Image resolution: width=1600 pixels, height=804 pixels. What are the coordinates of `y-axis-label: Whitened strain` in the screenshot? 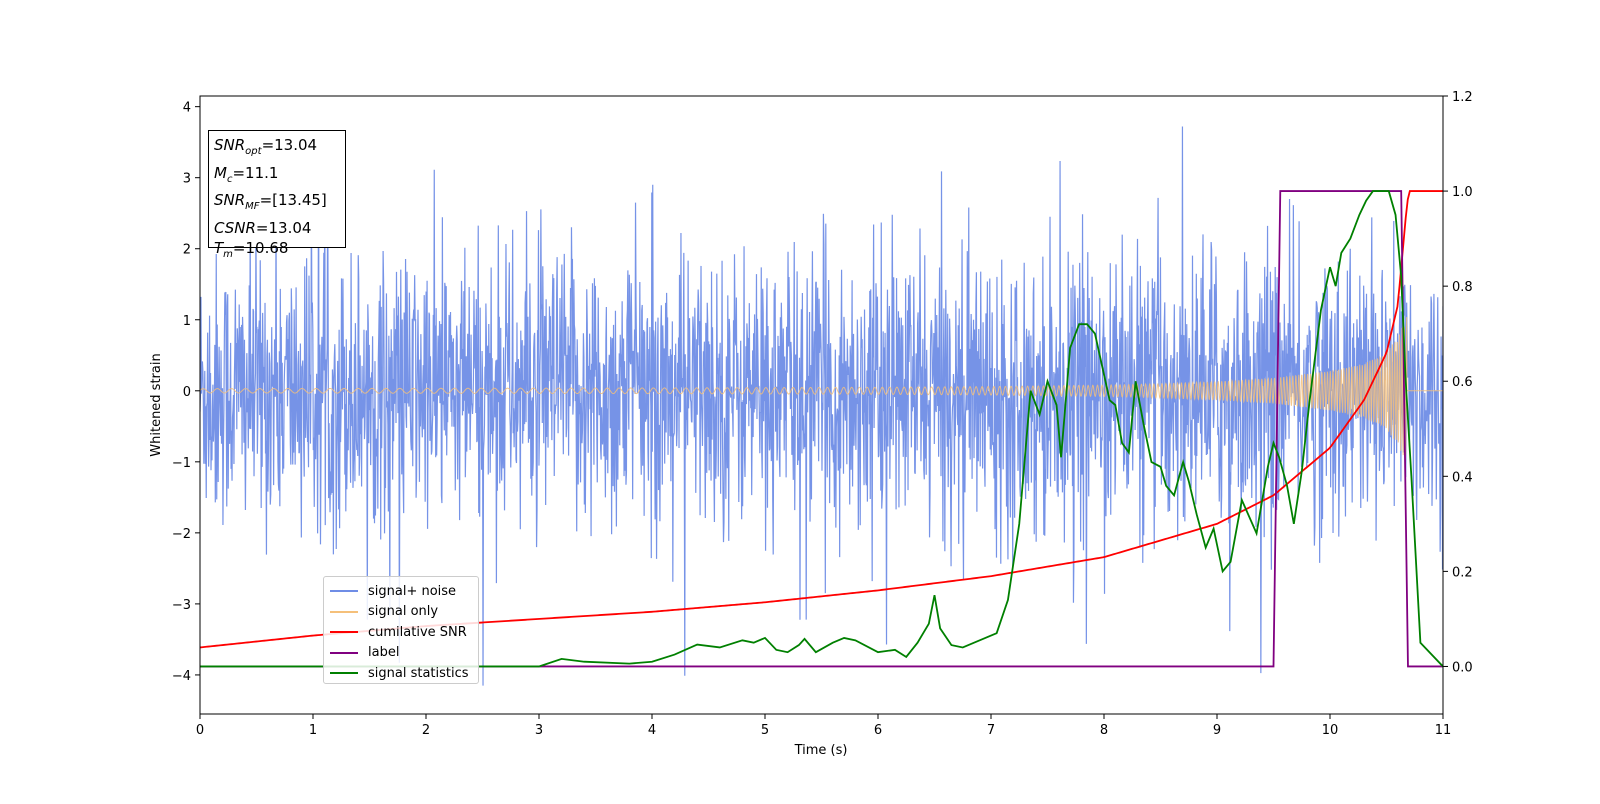 It's located at (156, 404).